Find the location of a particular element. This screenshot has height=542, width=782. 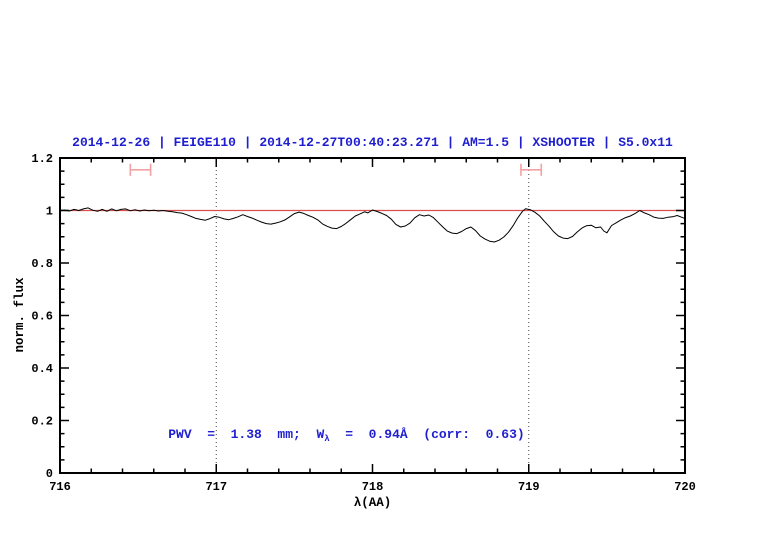

pwv-annotation-part2: = 0.94Å (corr: 0.63) is located at coordinates (427, 434).